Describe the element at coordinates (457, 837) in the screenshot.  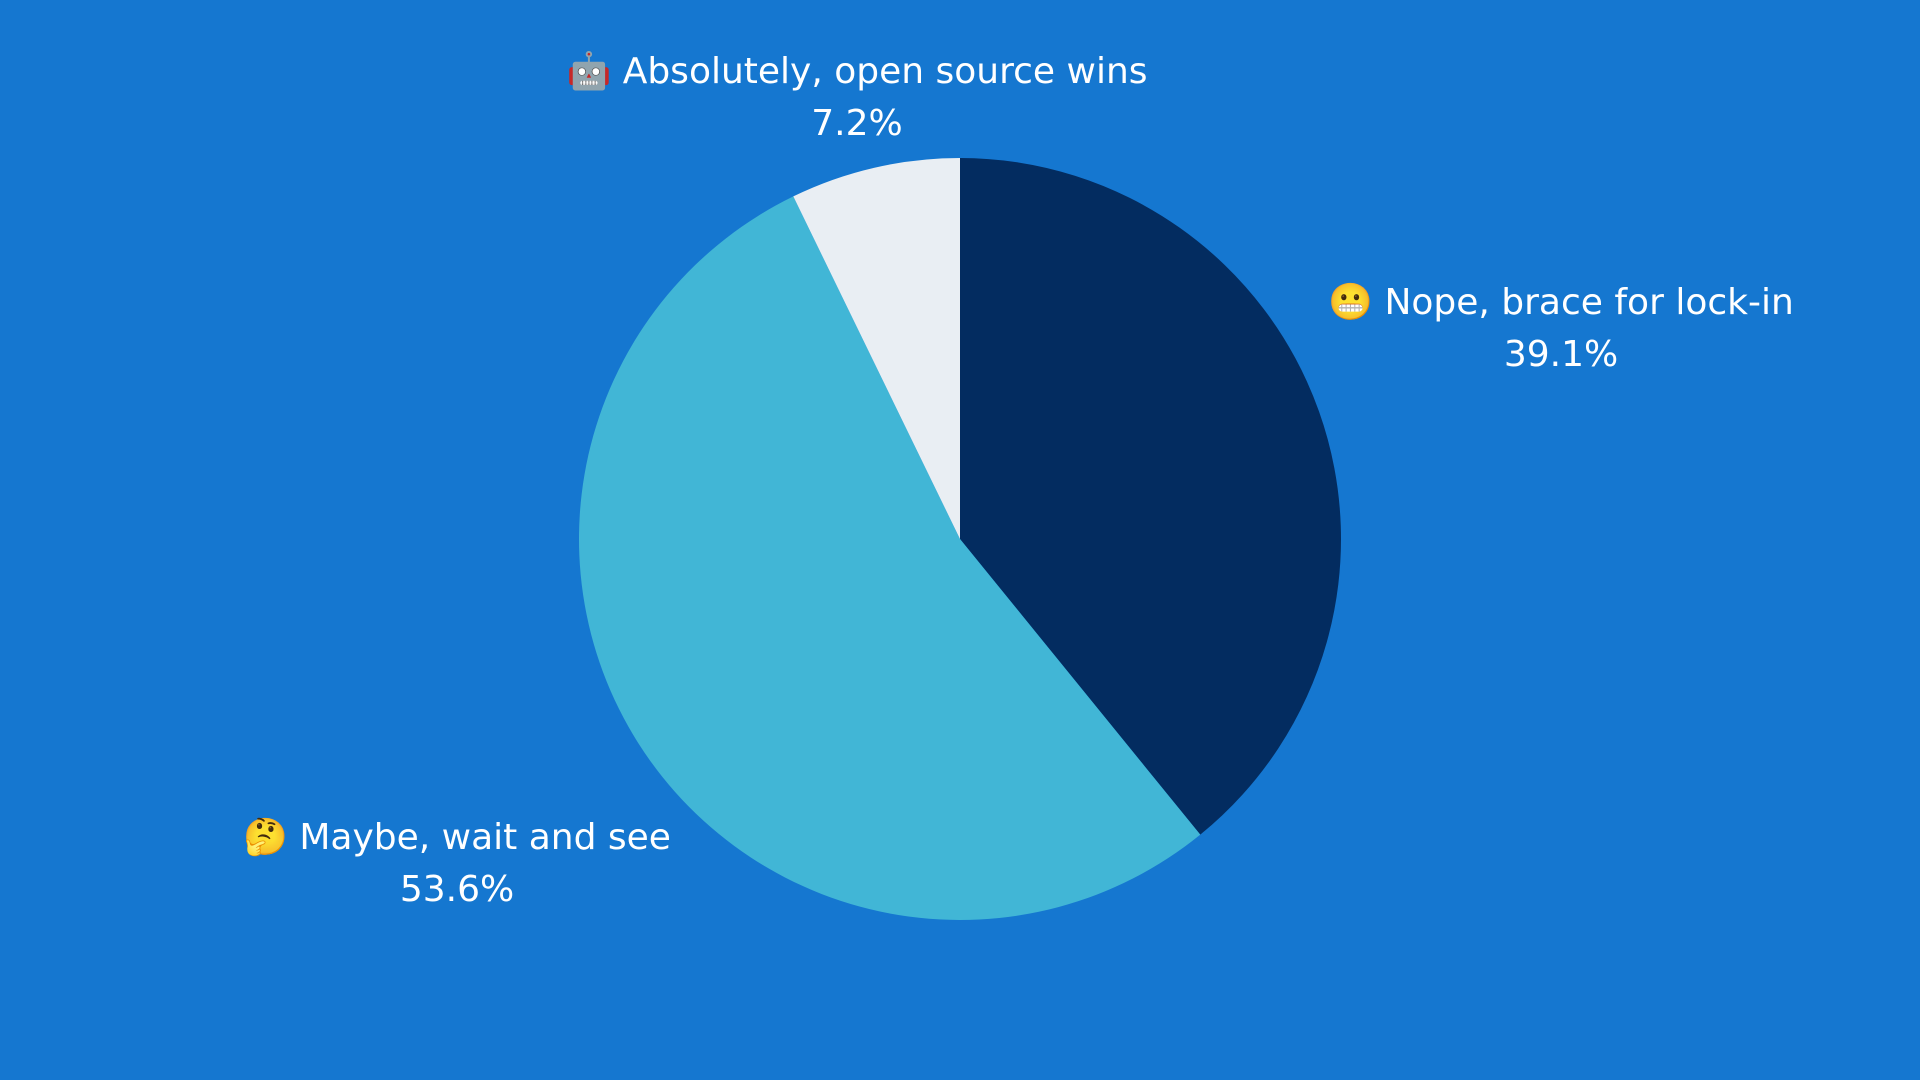
I see `slice-label: 🤔 Maybe, wait and see` at that location.